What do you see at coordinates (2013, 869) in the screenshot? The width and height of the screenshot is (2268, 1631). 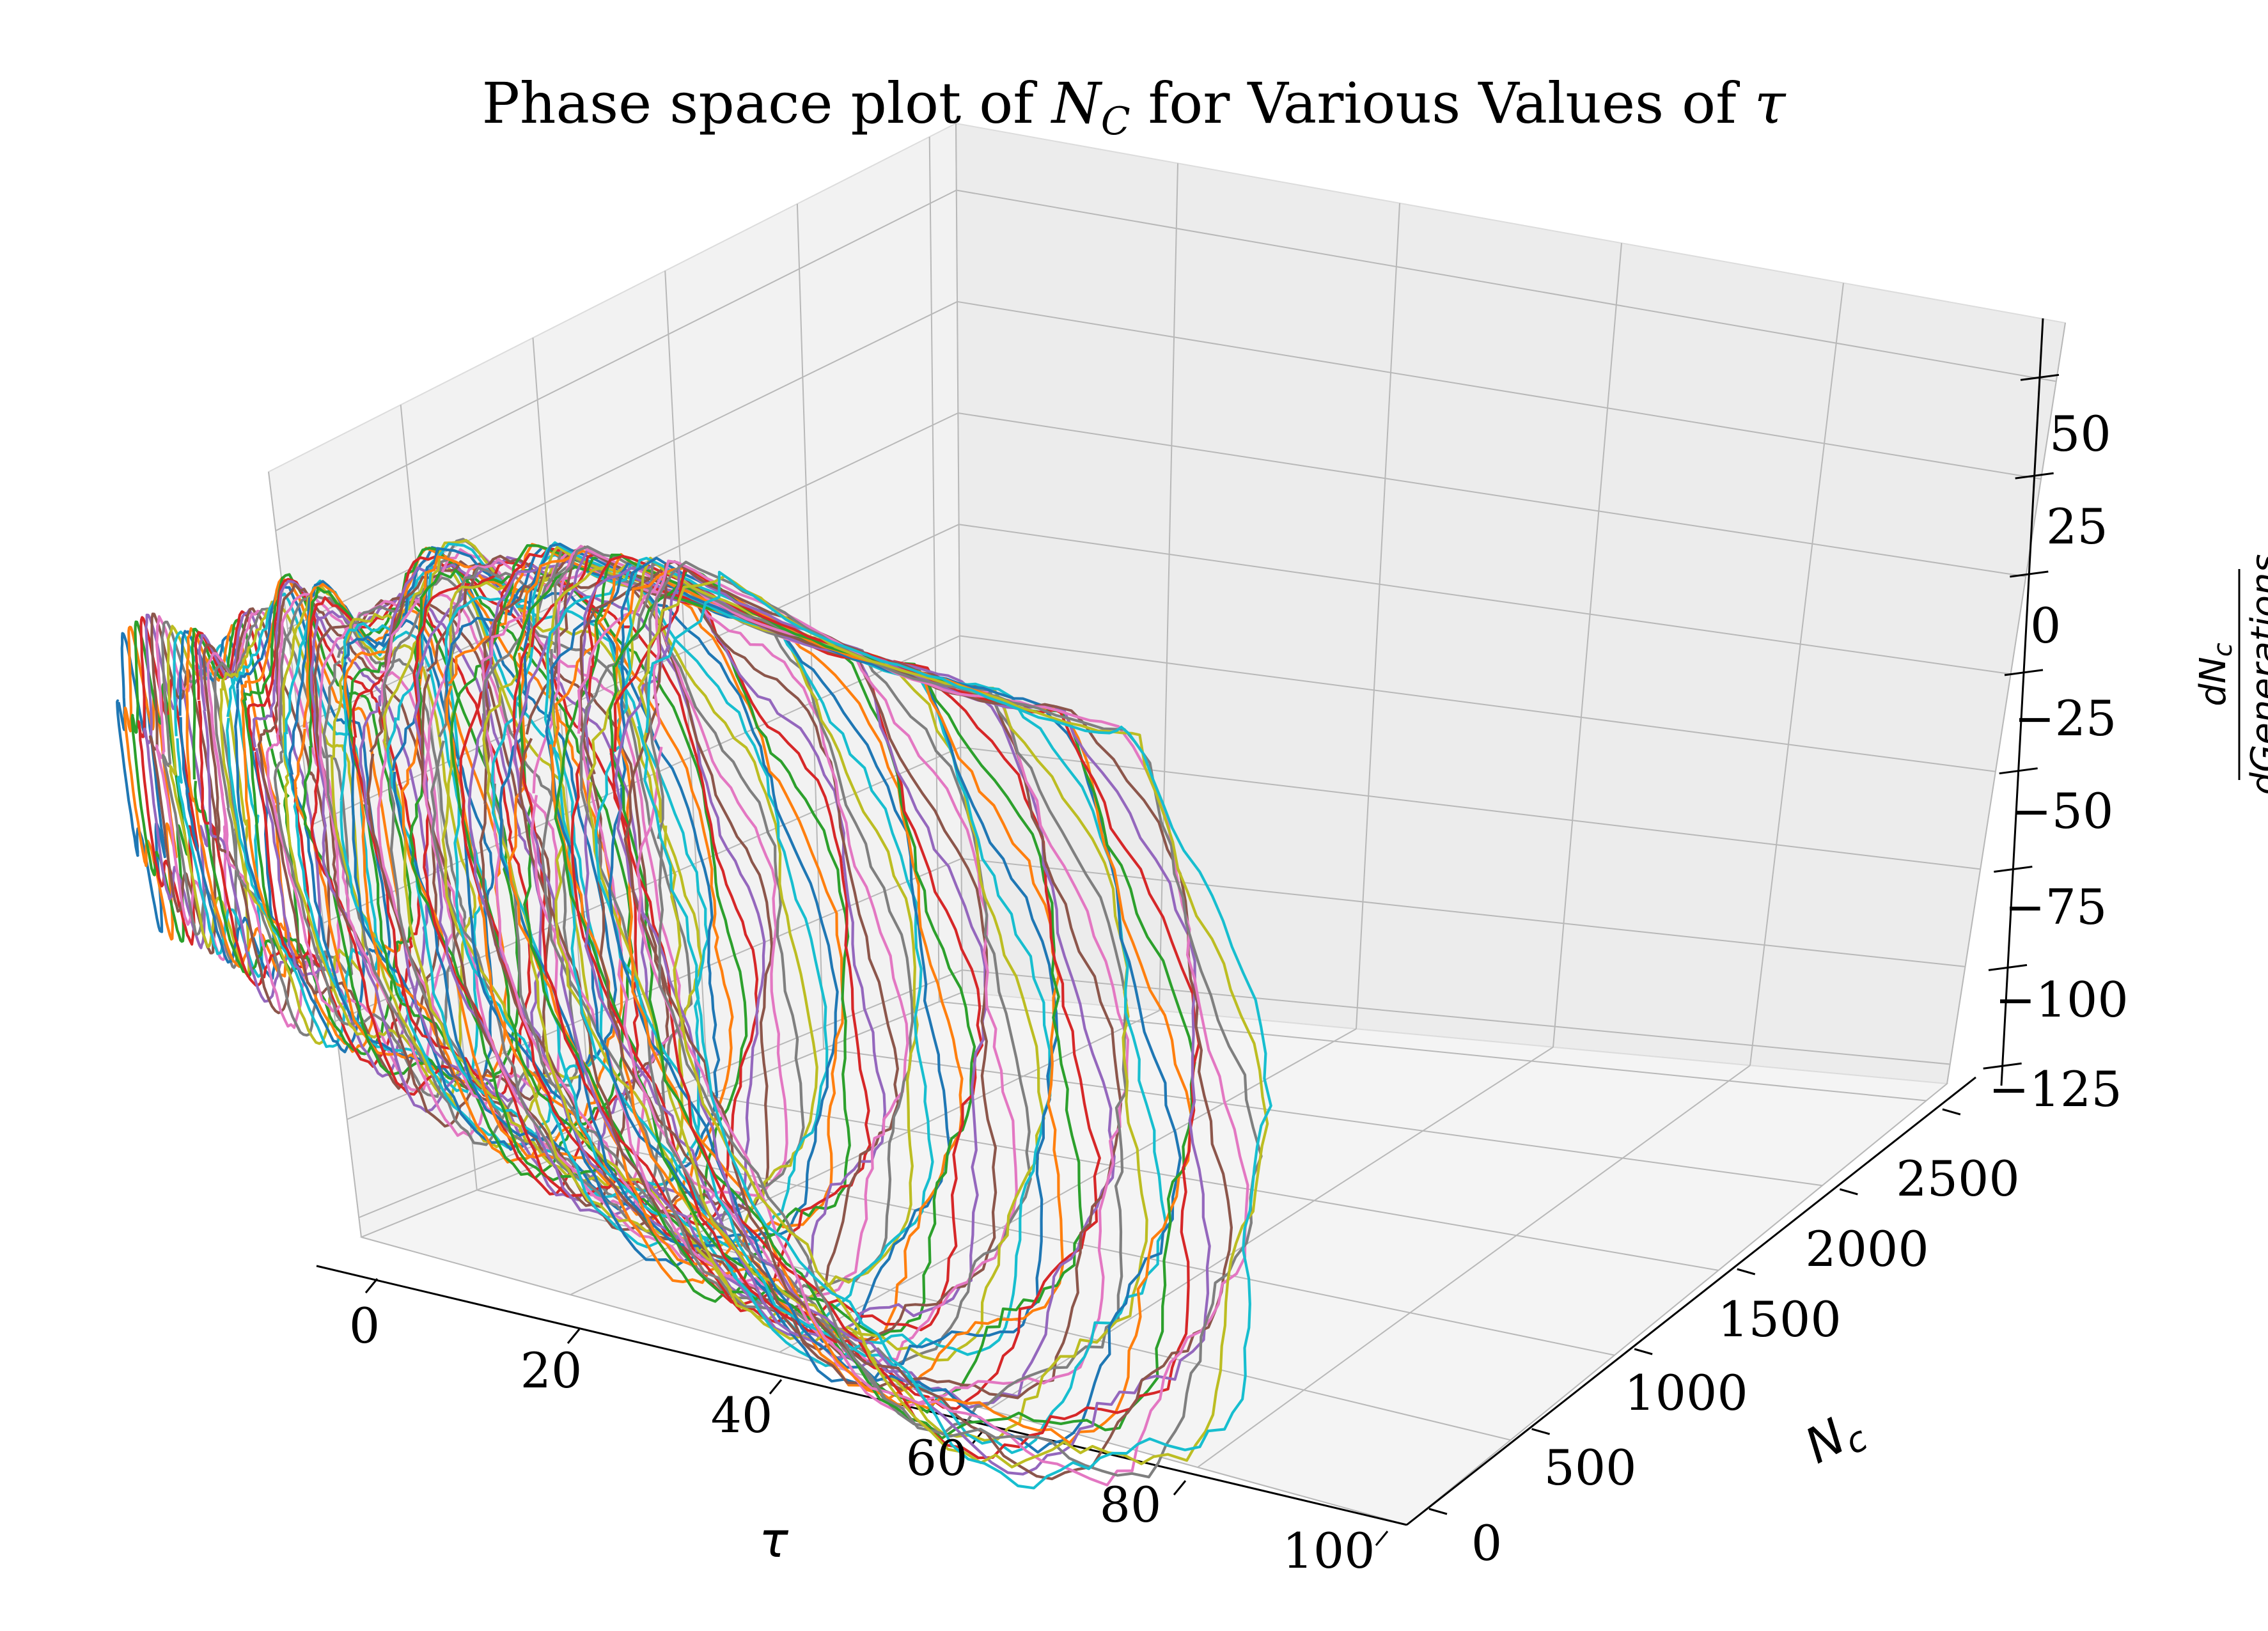 I see `z-tick-mark-−75` at bounding box center [2013, 869].